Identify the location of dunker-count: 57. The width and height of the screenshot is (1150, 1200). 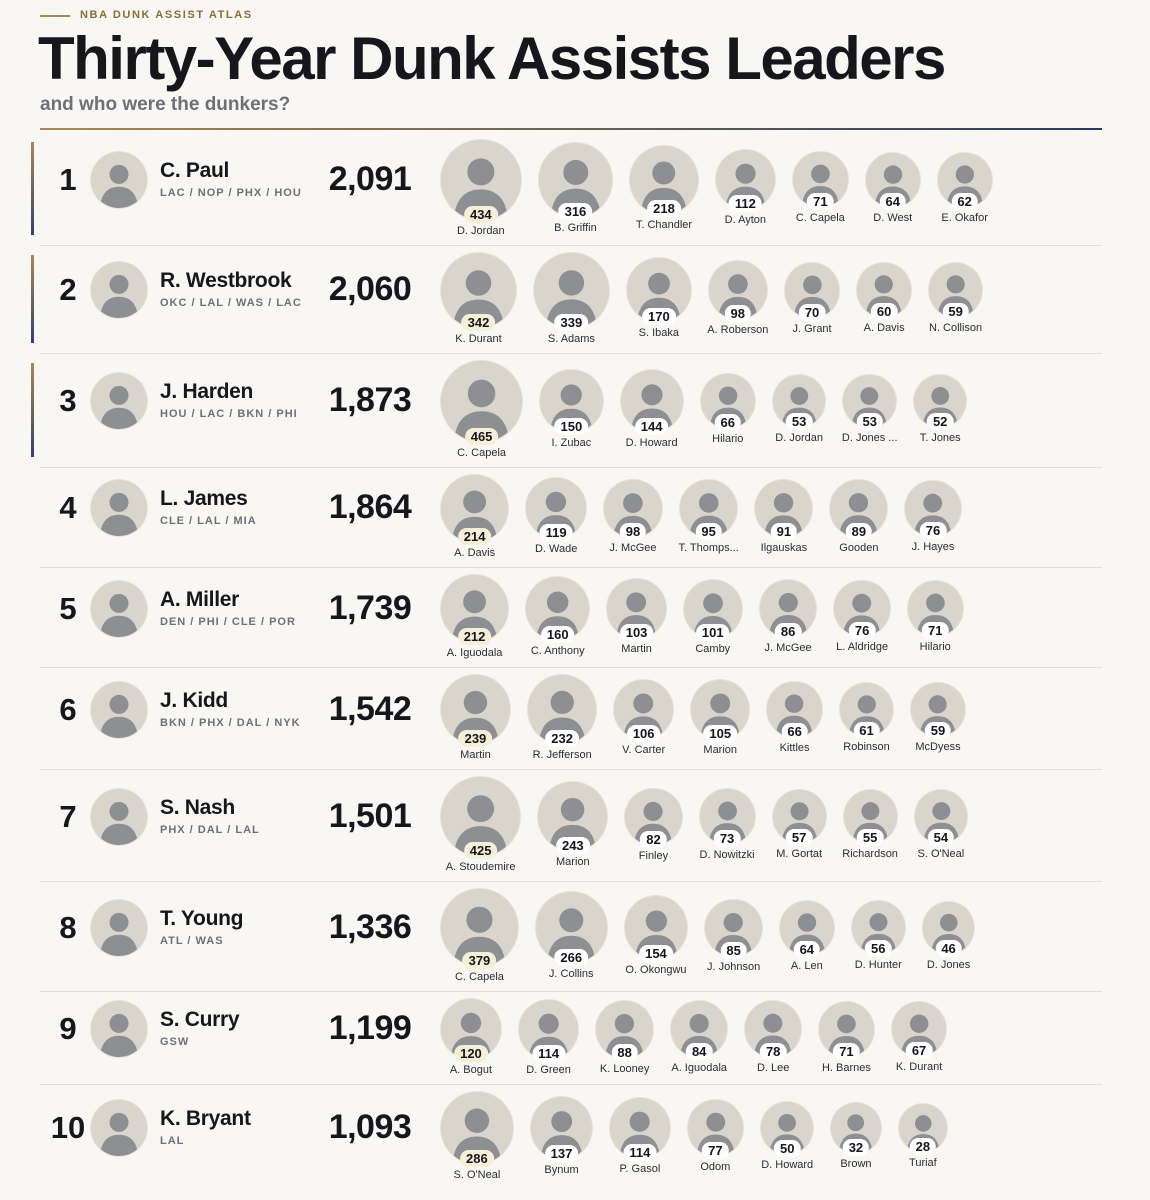
(799, 838).